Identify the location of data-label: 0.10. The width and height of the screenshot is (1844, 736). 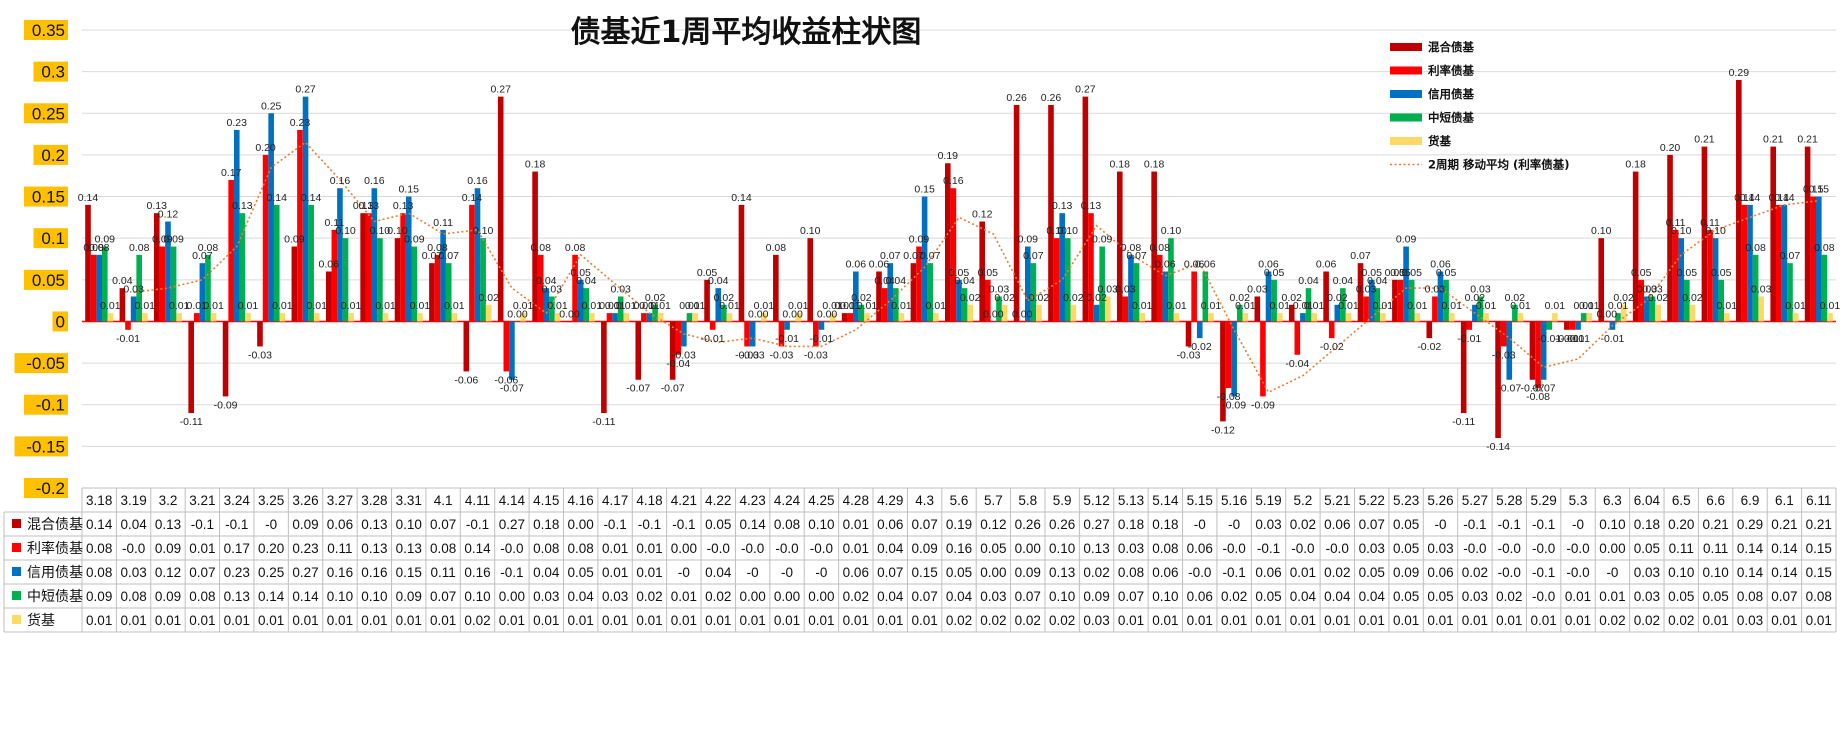
(1715, 231).